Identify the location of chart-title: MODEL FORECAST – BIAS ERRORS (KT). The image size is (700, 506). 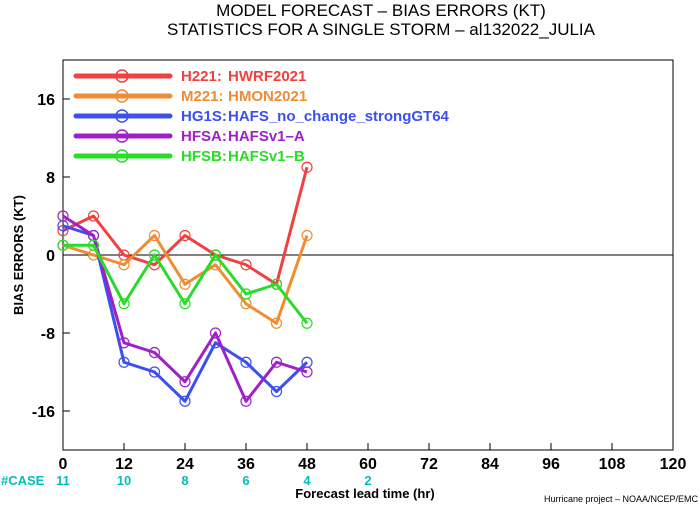
(381, 10).